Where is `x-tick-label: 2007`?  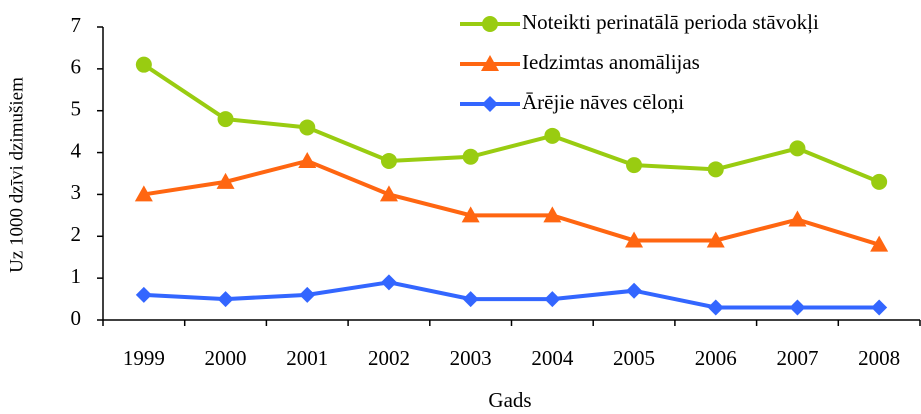 x-tick-label: 2007 is located at coordinates (797, 358).